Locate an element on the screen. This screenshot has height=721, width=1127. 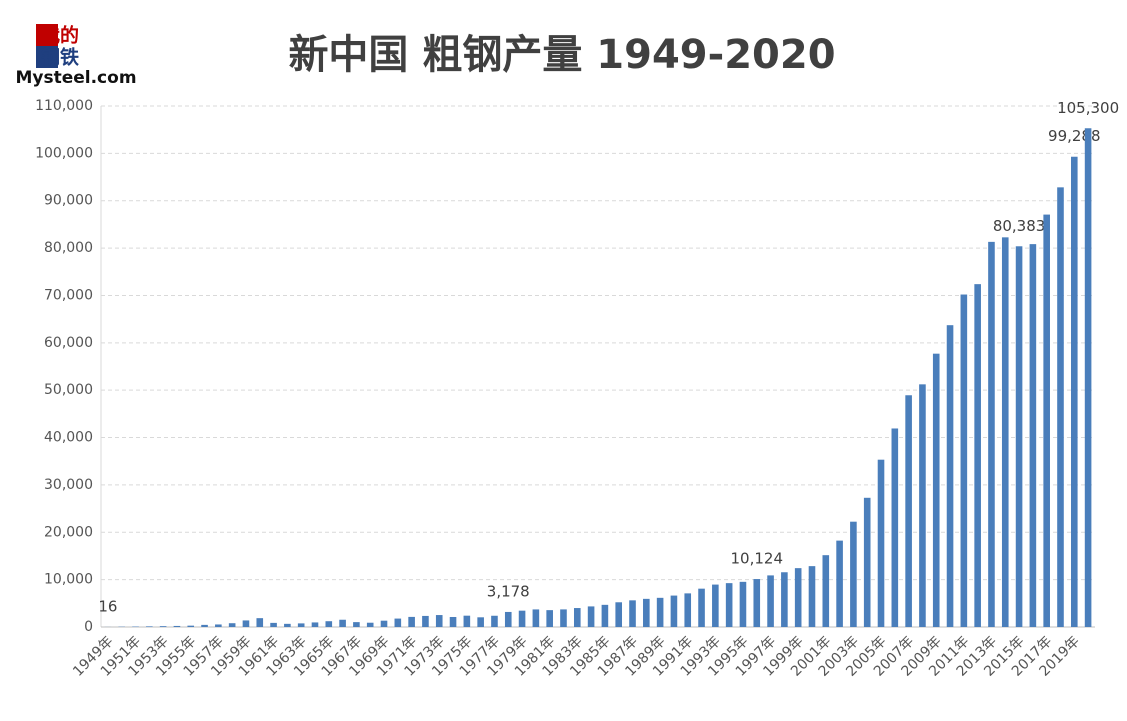
y-tick-label: 30,000 is located at coordinates (68, 485).